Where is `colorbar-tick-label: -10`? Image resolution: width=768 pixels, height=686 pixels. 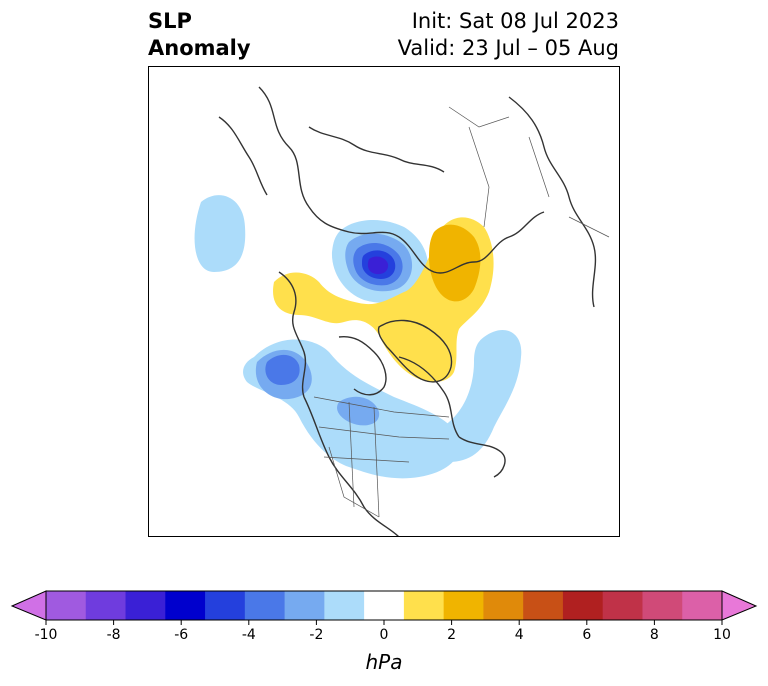
colorbar-tick-label: -10 is located at coordinates (46, 635).